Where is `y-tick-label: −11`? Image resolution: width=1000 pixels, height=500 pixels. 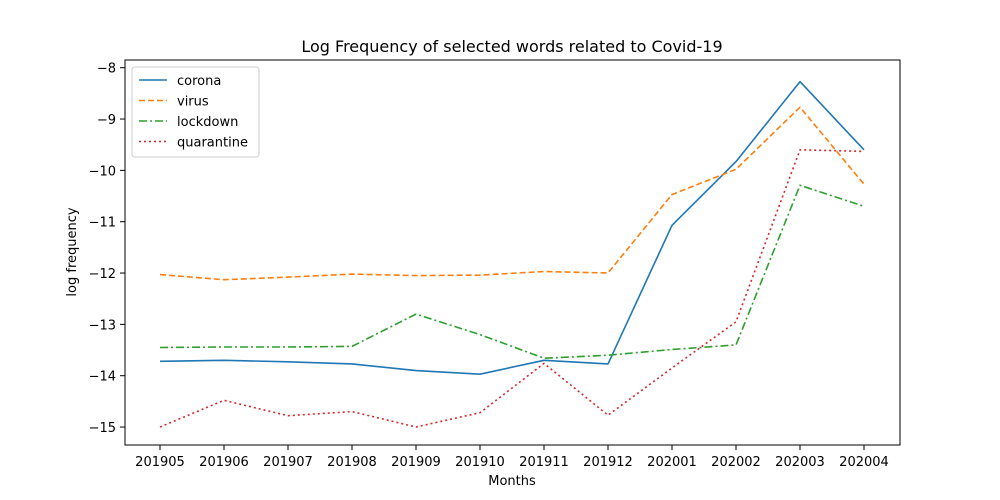 y-tick-label: −11 is located at coordinates (102, 223).